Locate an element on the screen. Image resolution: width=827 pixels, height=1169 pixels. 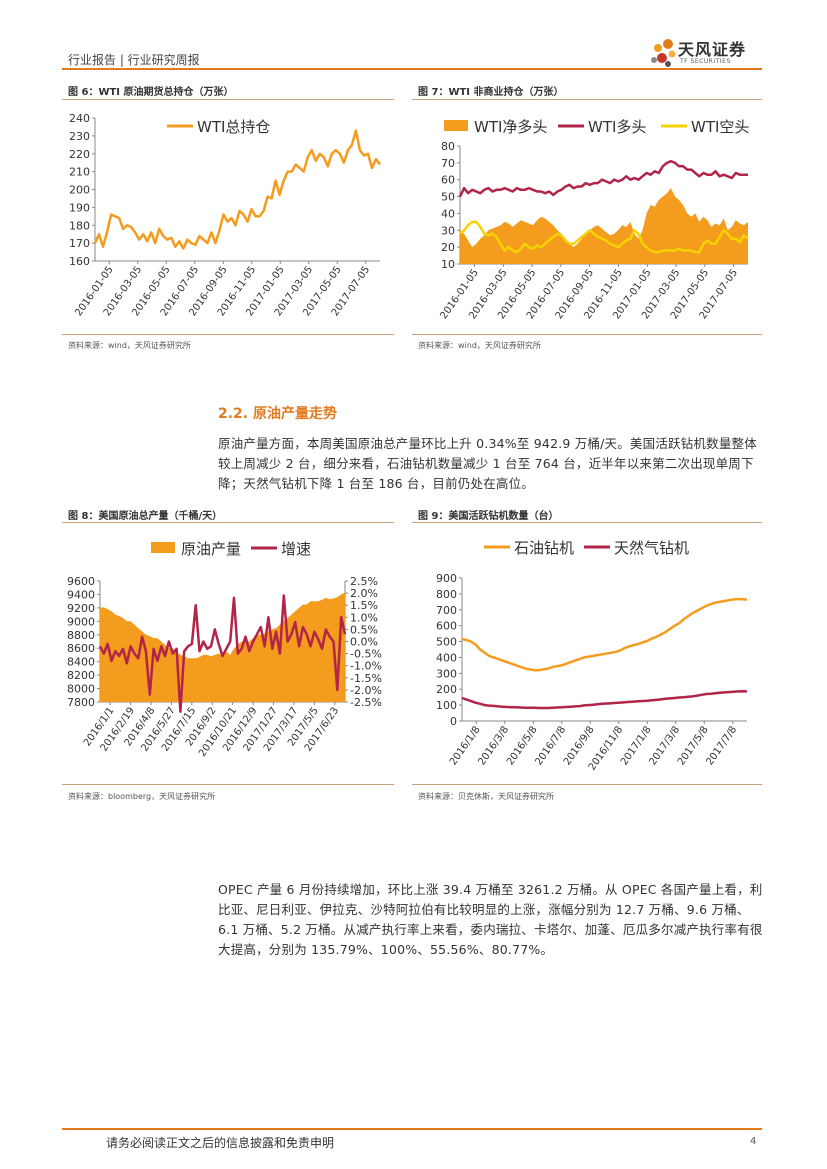
y-tick-label: 180 is located at coordinates (79, 225).